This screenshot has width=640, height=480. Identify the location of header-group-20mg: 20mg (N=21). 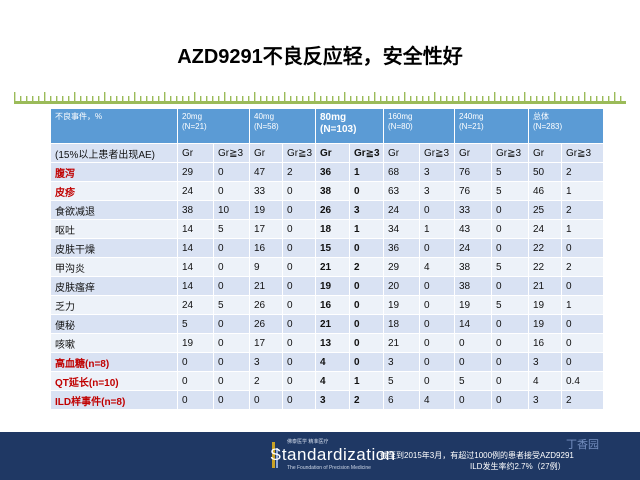
(213, 126).